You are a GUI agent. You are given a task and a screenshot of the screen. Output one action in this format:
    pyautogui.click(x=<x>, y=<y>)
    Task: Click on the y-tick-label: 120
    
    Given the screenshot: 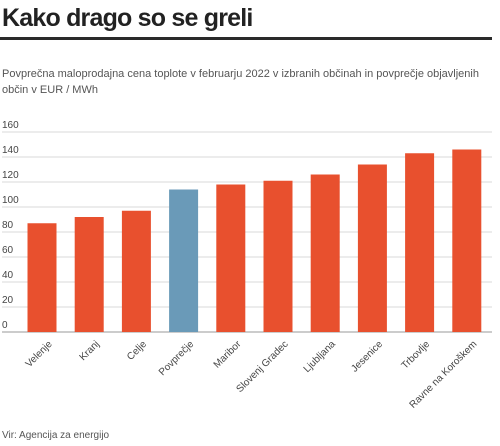 What is the action you would take?
    pyautogui.click(x=10, y=175)
    